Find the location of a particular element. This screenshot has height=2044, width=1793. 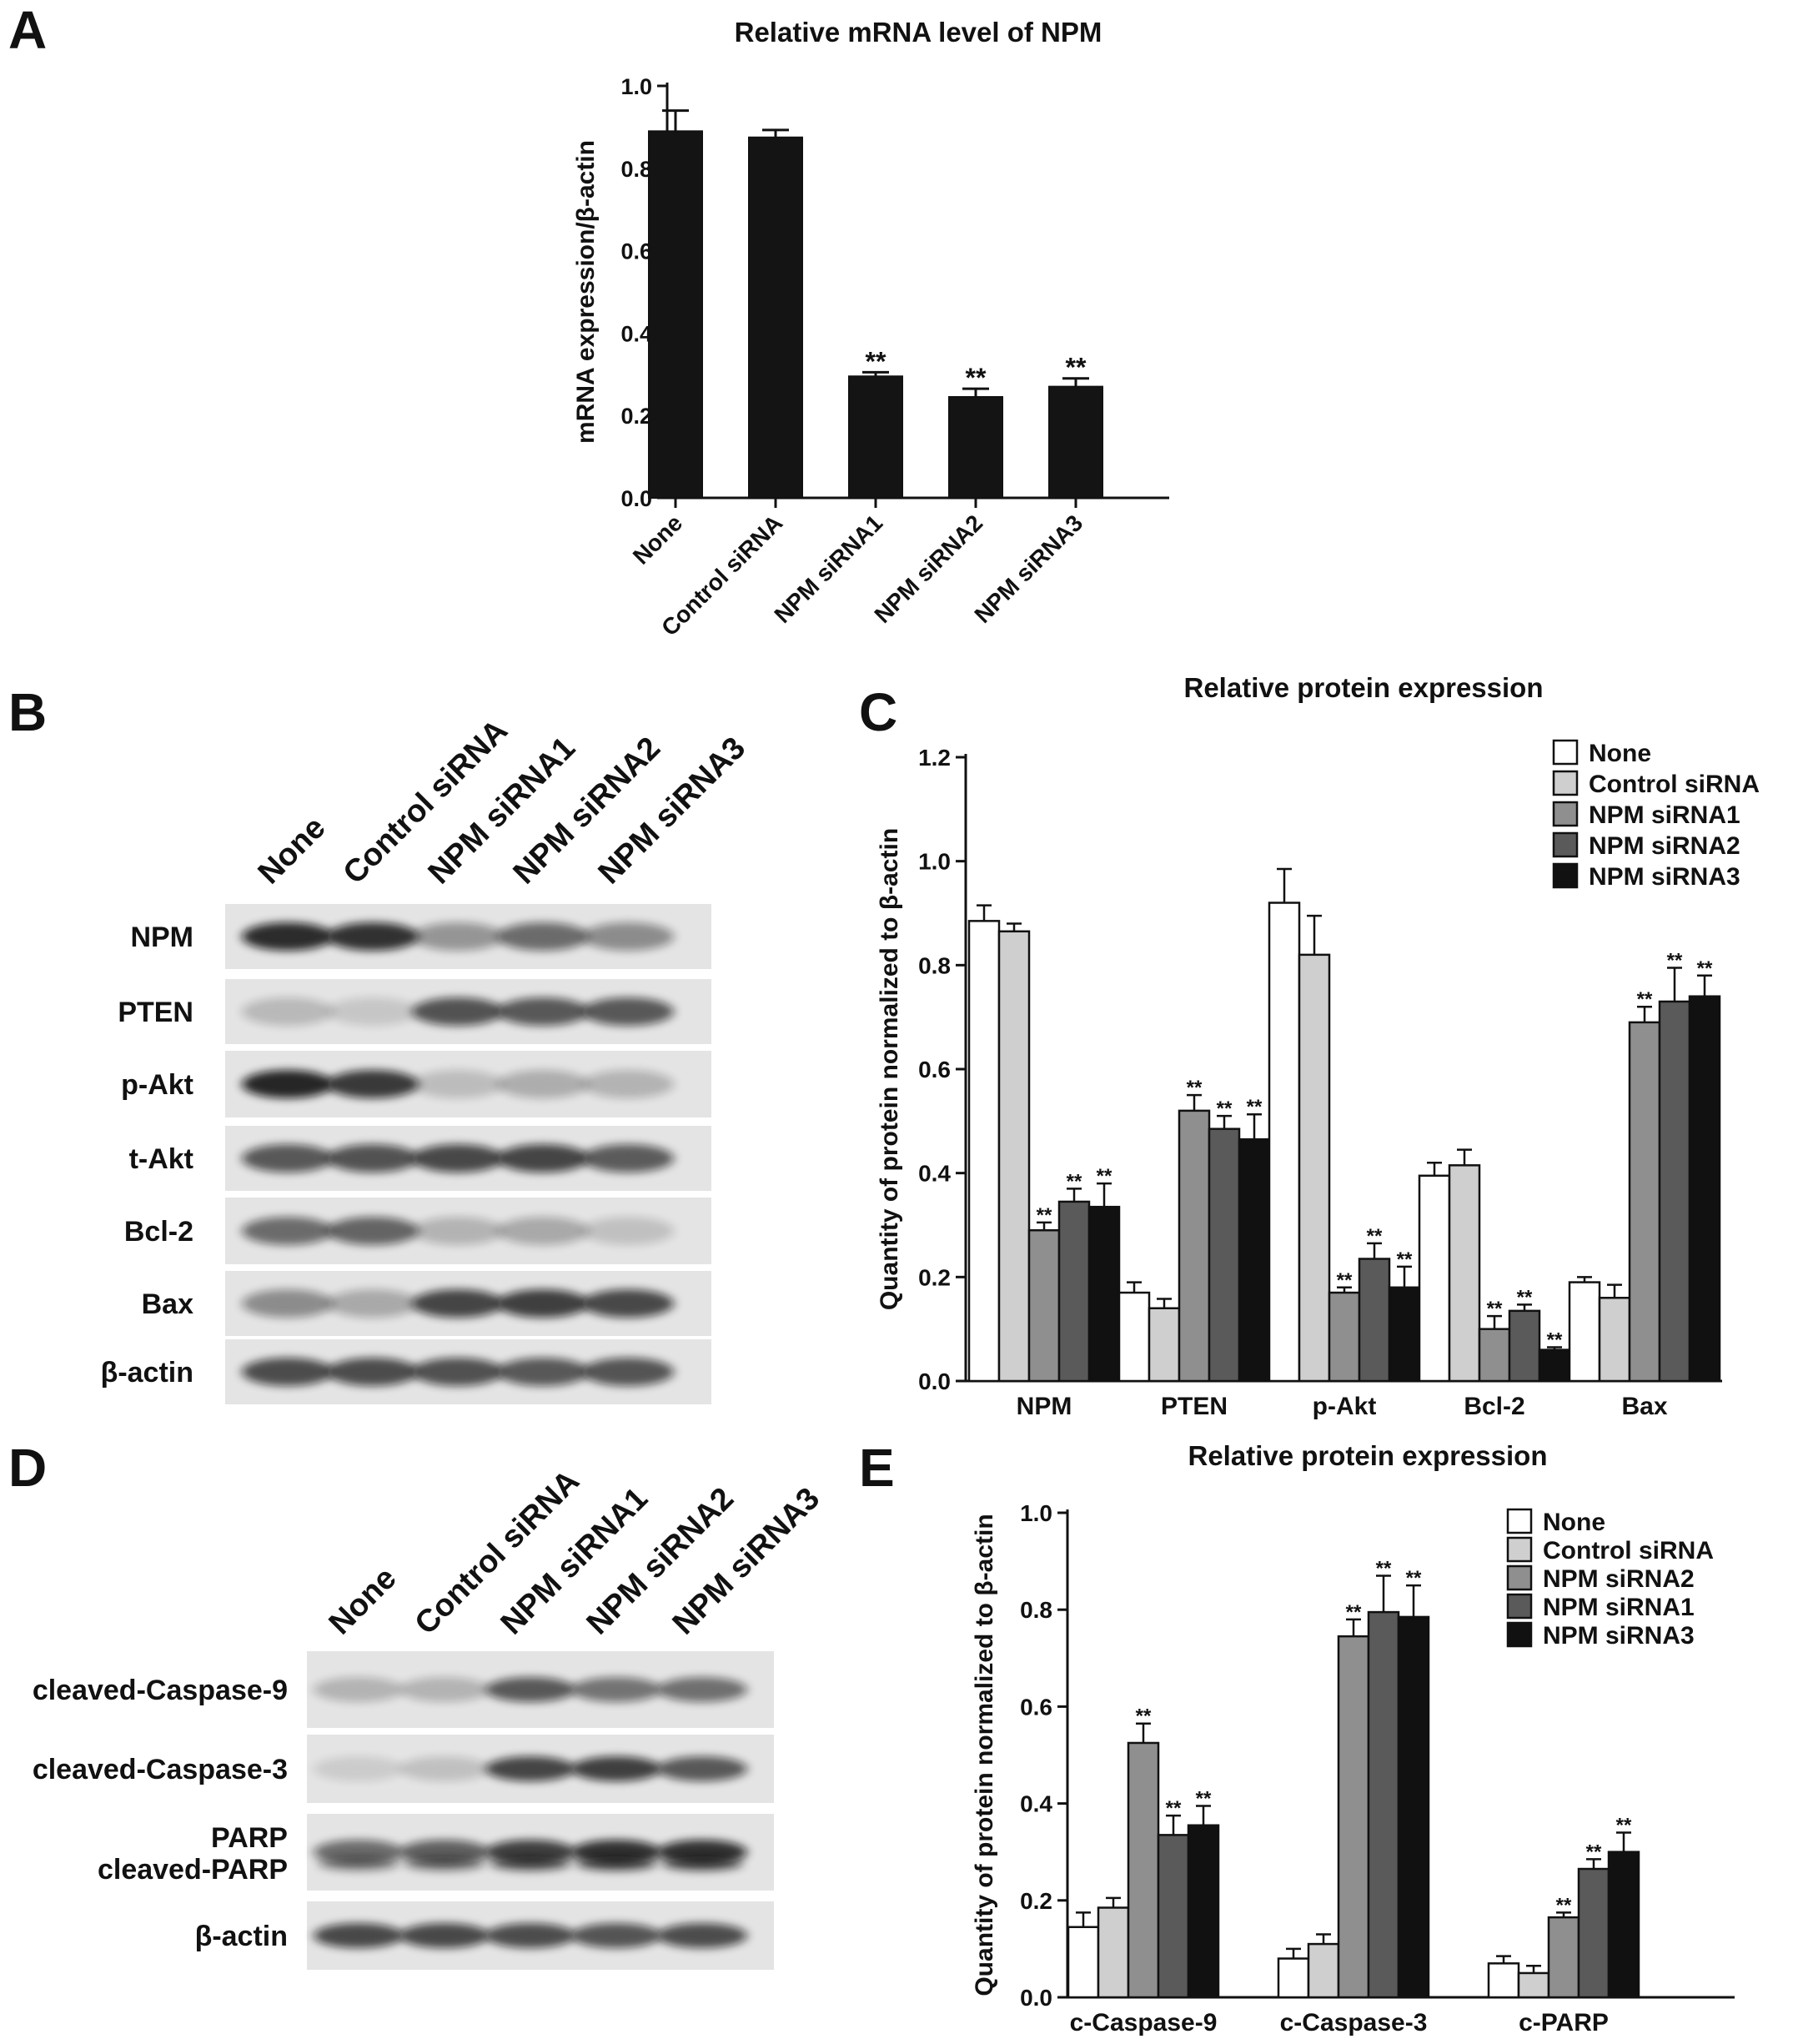

legend-label: NPM siRNA3 is located at coordinates (1619, 1636).